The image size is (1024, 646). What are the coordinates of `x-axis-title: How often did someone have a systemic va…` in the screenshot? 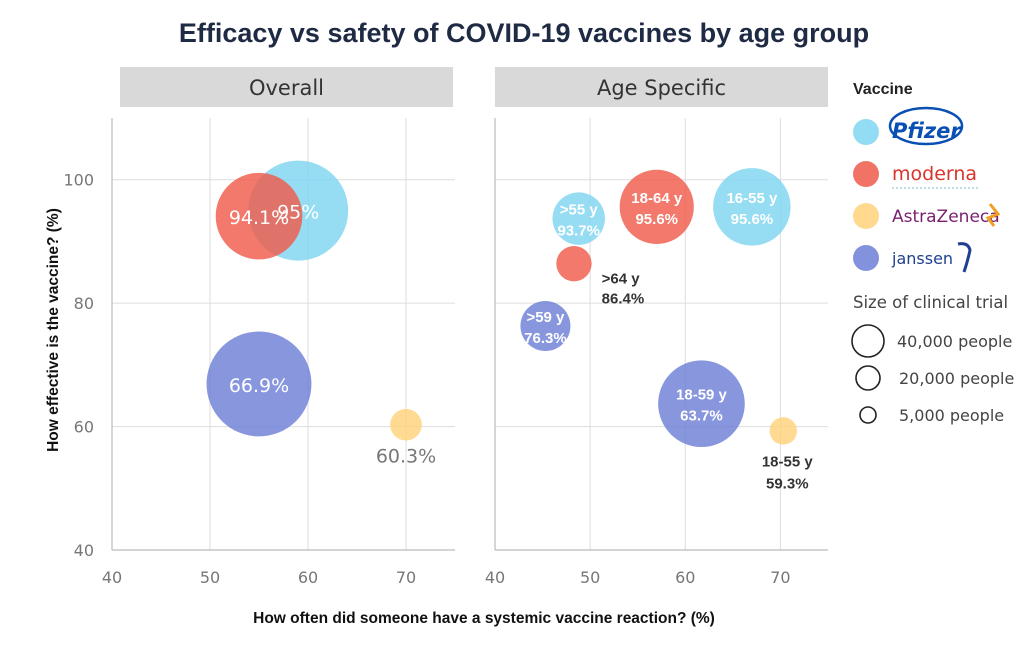 It's located at (484, 618).